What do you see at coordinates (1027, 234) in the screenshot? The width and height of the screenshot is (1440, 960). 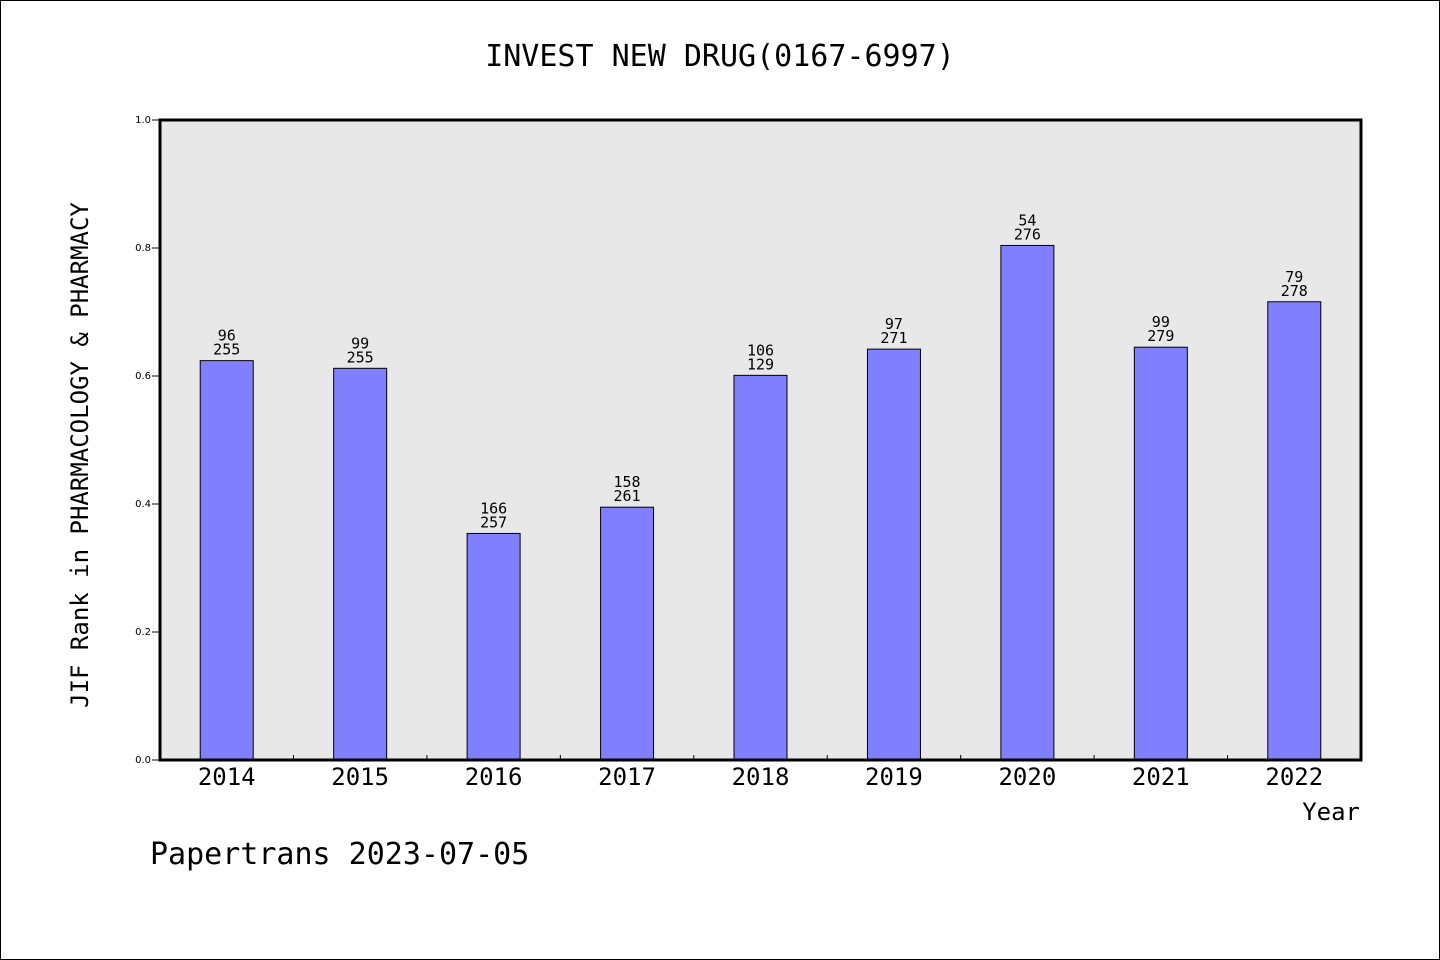 I see `total-label-2020: 276` at bounding box center [1027, 234].